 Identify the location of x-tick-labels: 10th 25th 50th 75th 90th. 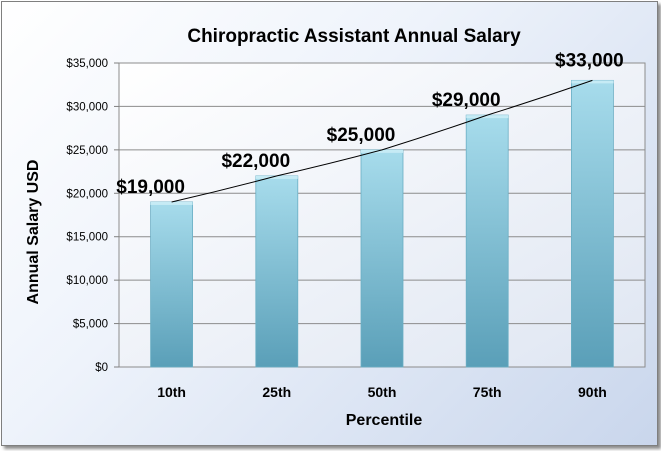
(382, 392).